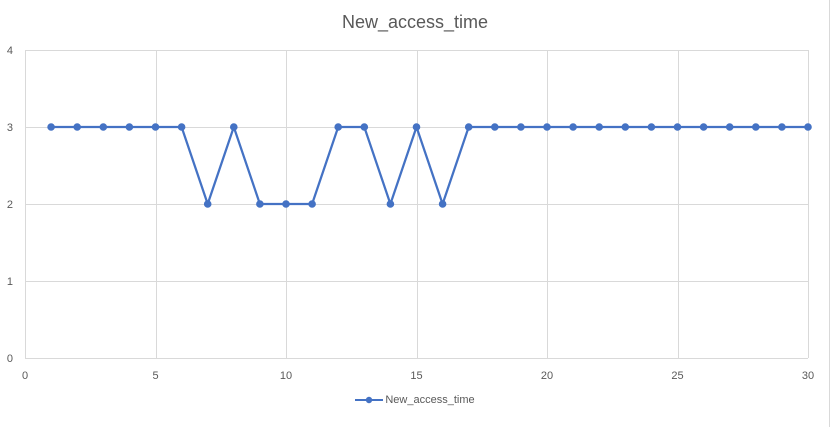  Describe the element at coordinates (416, 376) in the screenshot. I see `x-tick-label: 15` at that location.